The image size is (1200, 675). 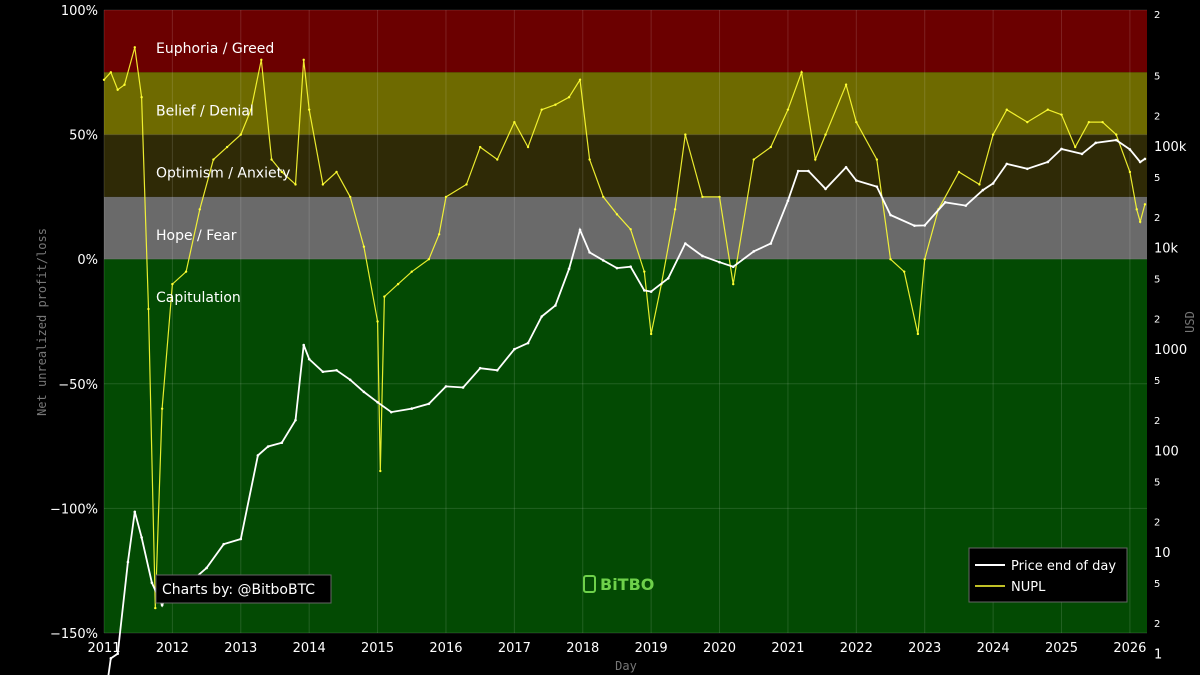 I want to click on bitbo-logo-icon, so click(x=589, y=584).